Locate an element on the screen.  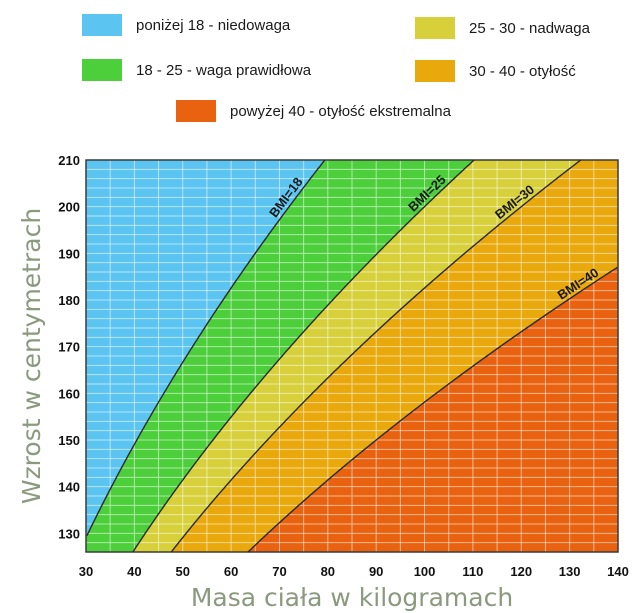
legend-item-obese: 30 - 40 - otyłość is located at coordinates (495, 71).